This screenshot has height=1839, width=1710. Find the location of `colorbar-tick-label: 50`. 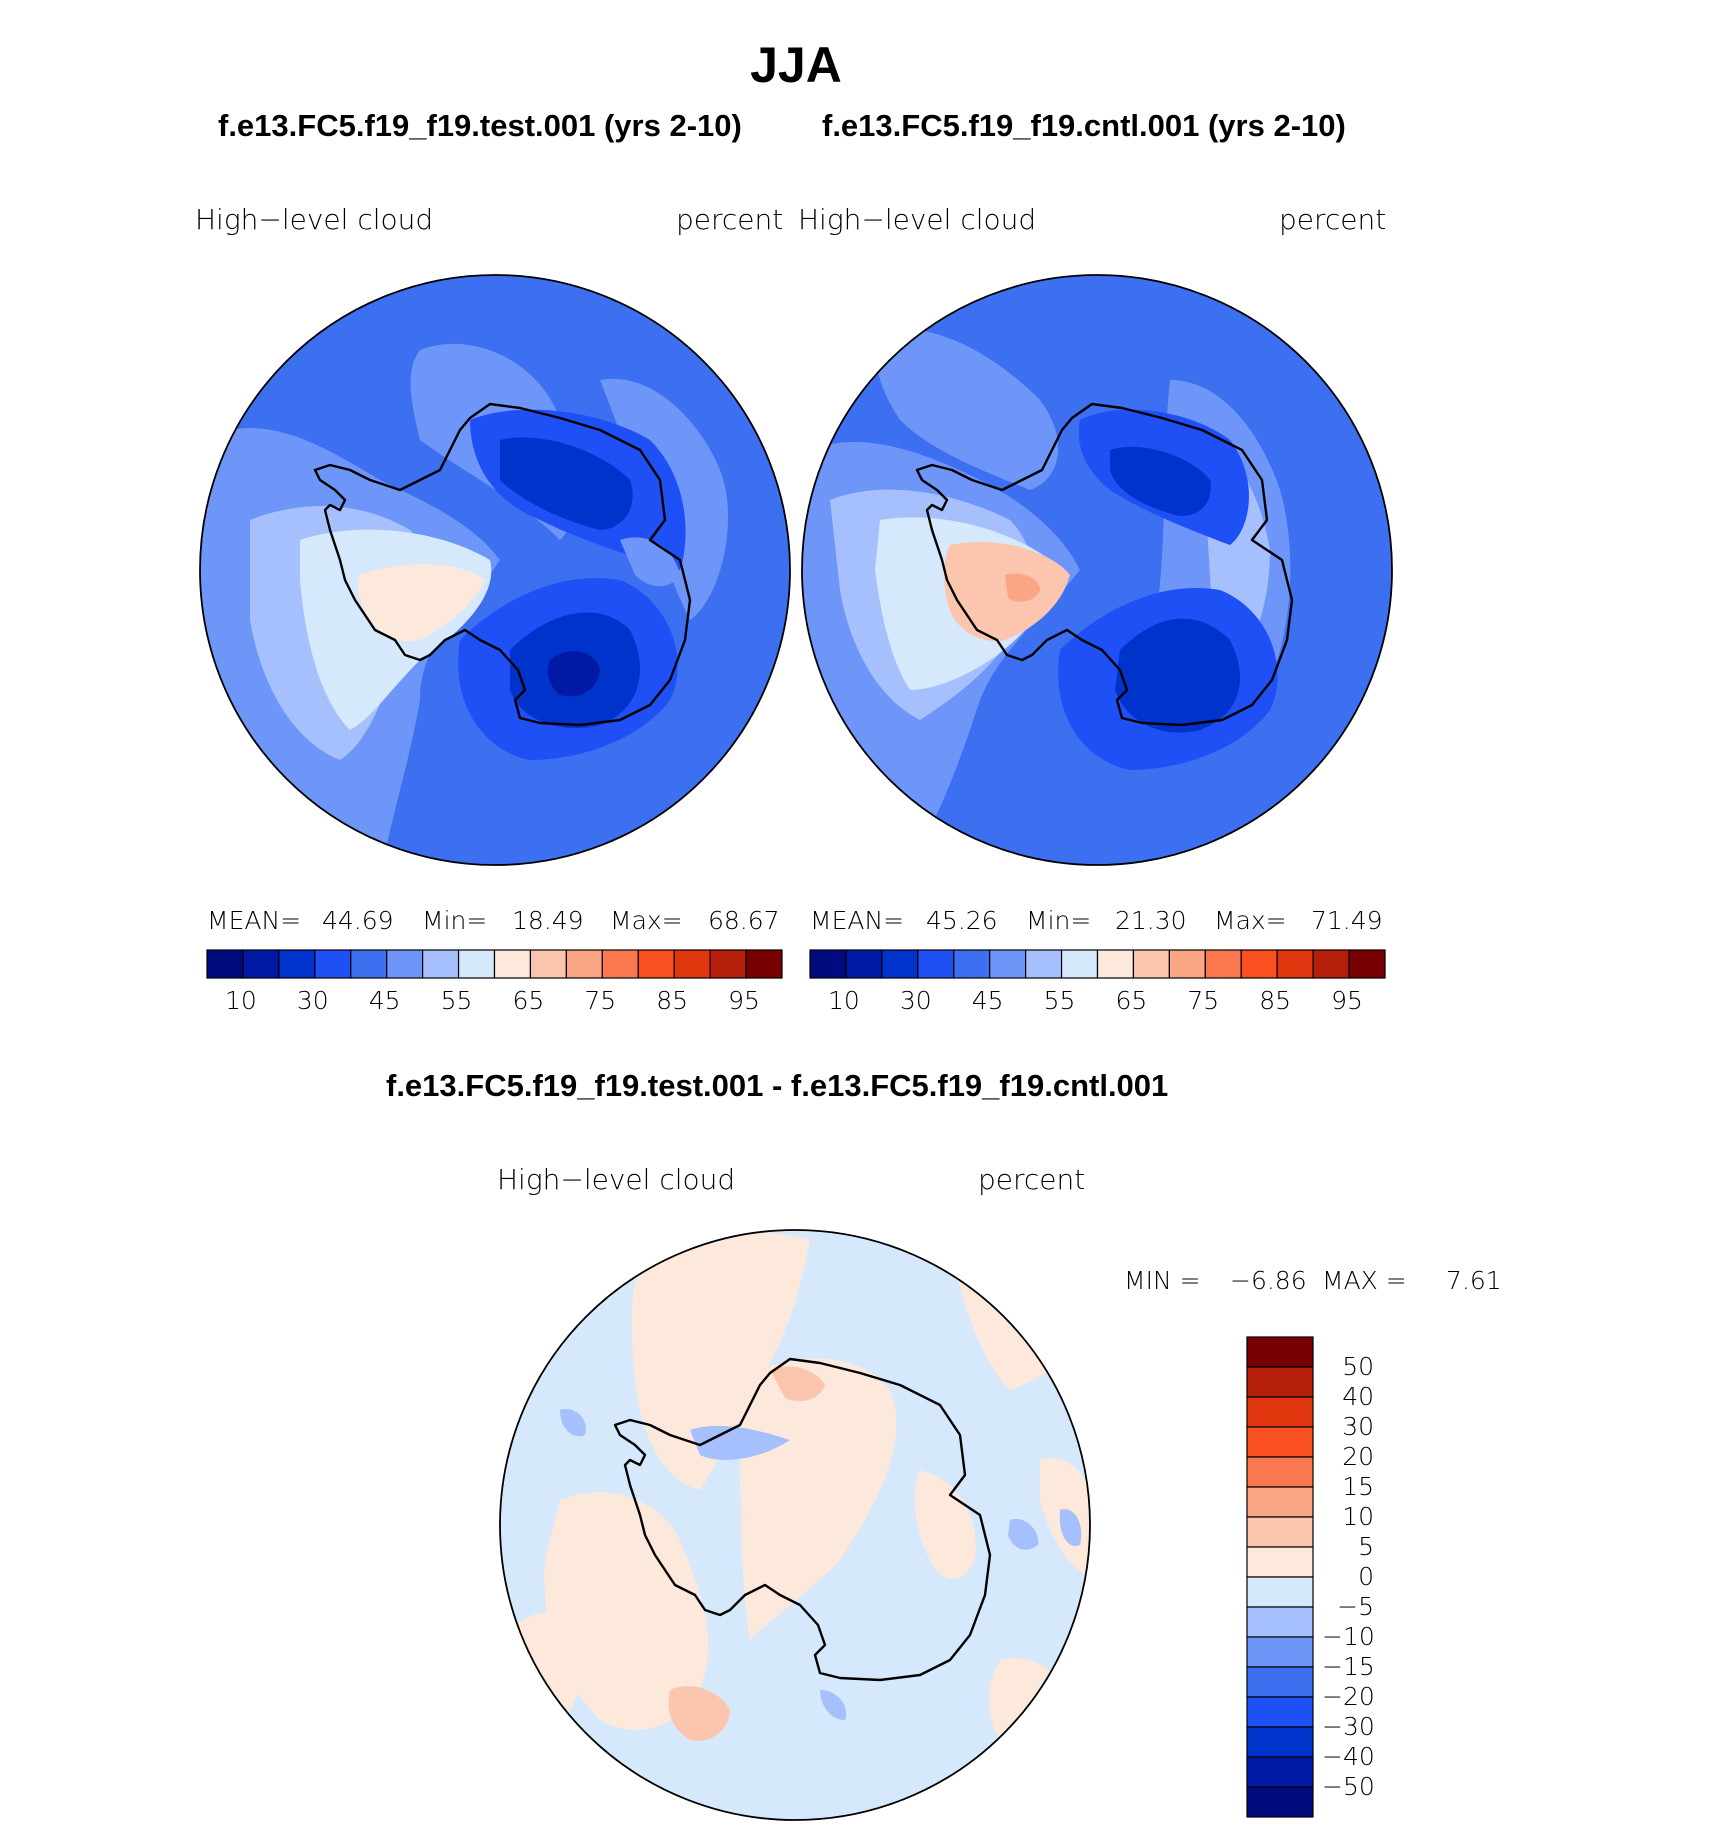

colorbar-tick-label: 50 is located at coordinates (1358, 1366).